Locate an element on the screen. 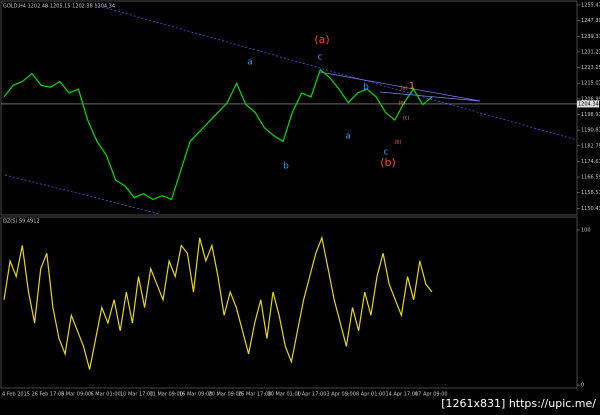 The image size is (600, 415). x-tick-label: 26 Feb 17:00 is located at coordinates (48, 395).